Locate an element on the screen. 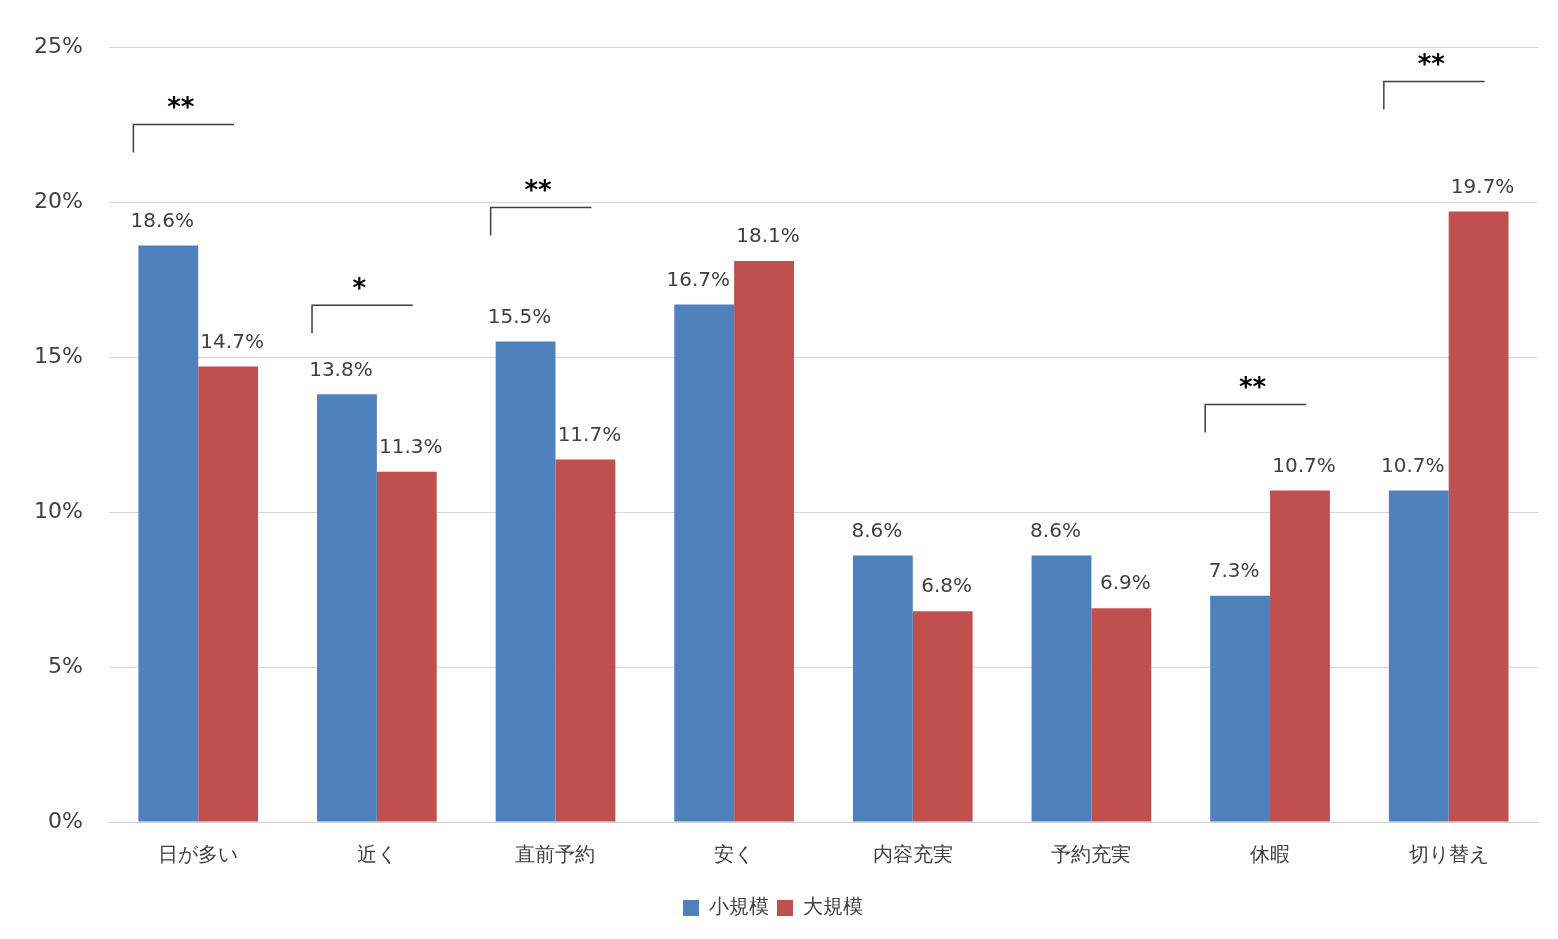 The width and height of the screenshot is (1558, 939). x-tick-label: 予約充実 is located at coordinates (1091, 854).